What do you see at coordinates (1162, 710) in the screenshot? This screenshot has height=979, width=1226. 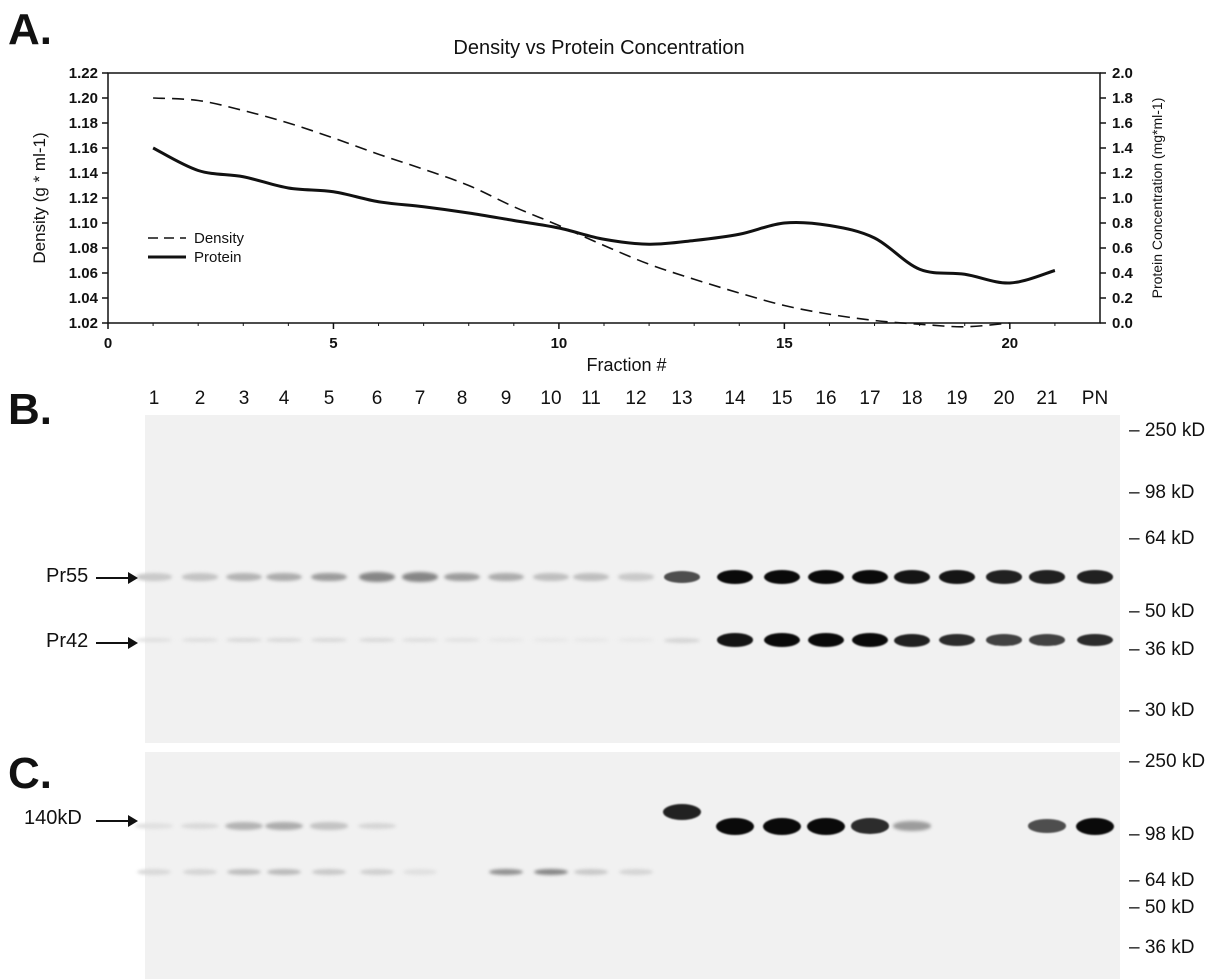 I see `mw-marker-b: – 30 kD` at bounding box center [1162, 710].